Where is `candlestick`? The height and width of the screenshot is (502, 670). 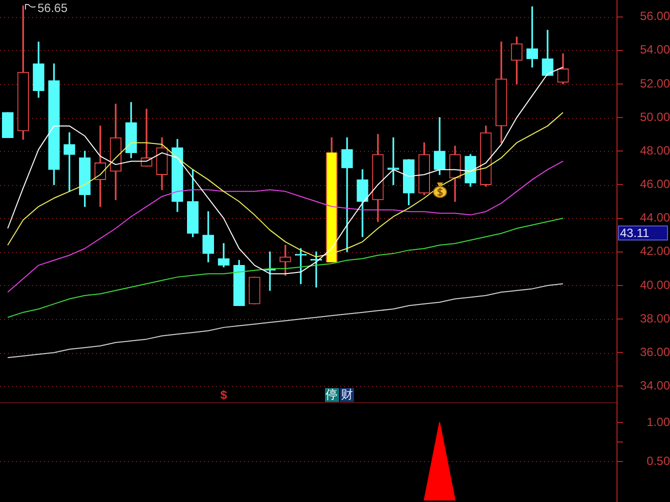 candlestick is located at coordinates (347, 194).